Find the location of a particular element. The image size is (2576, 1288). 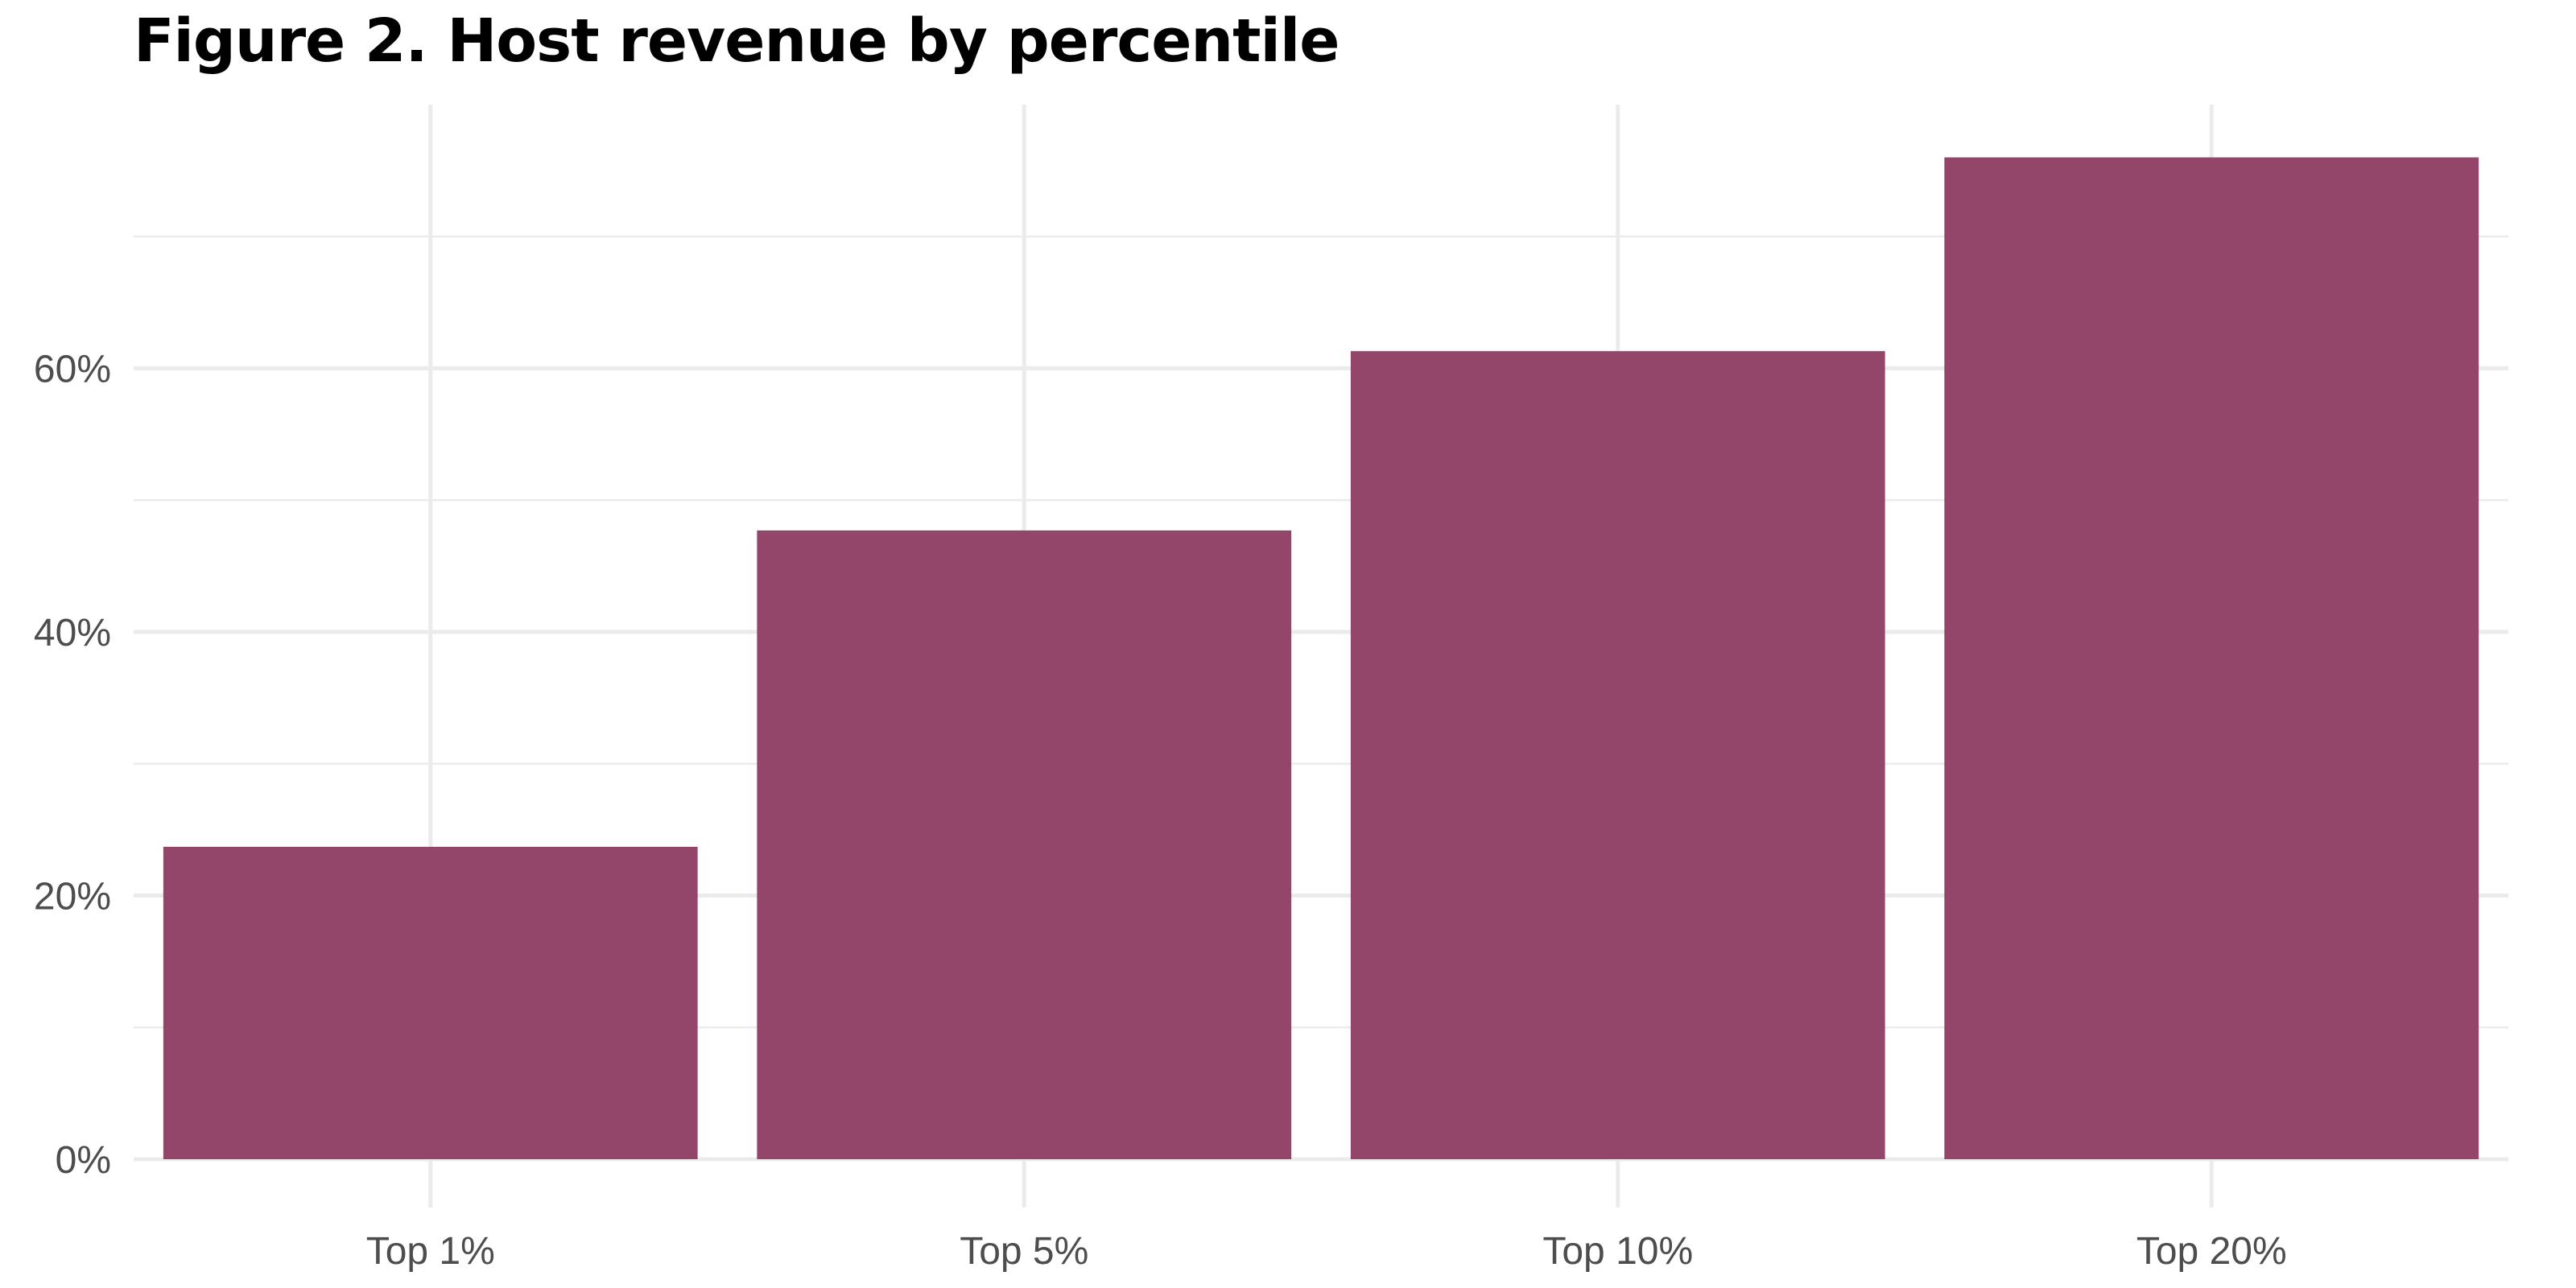

x-tick-label: Top 5% is located at coordinates (1024, 1251).